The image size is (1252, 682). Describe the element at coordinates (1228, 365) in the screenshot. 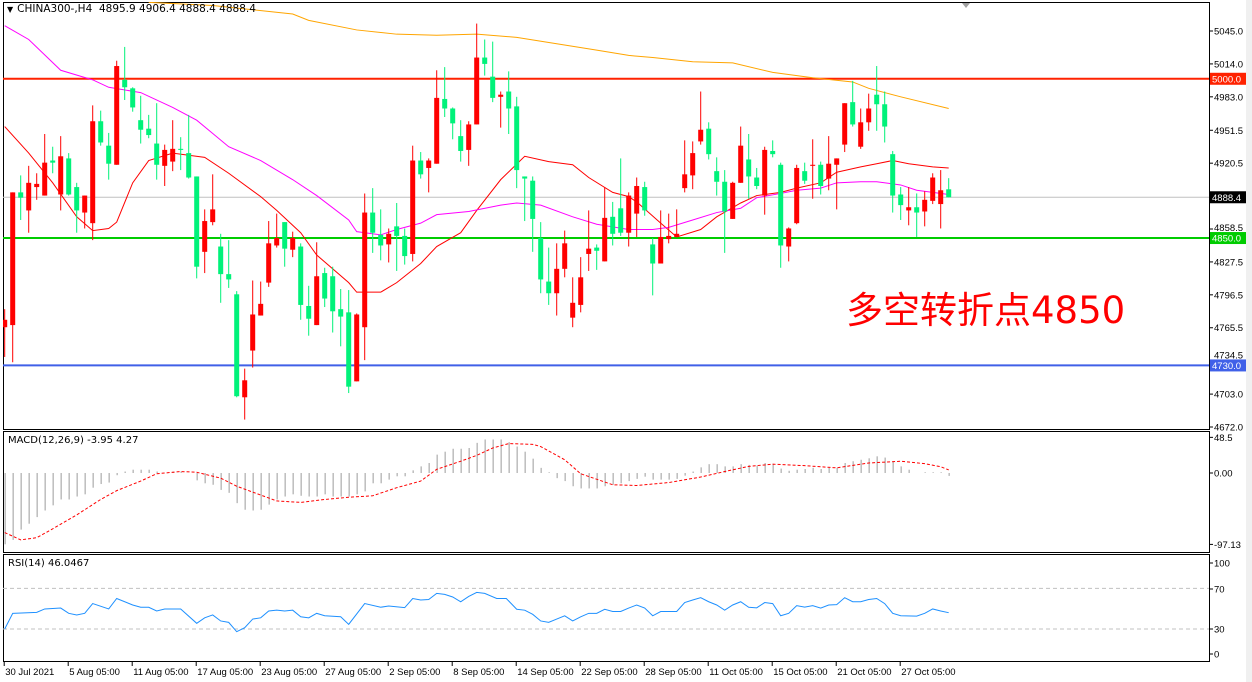

I see `price-tag-4730.0-bg` at that location.